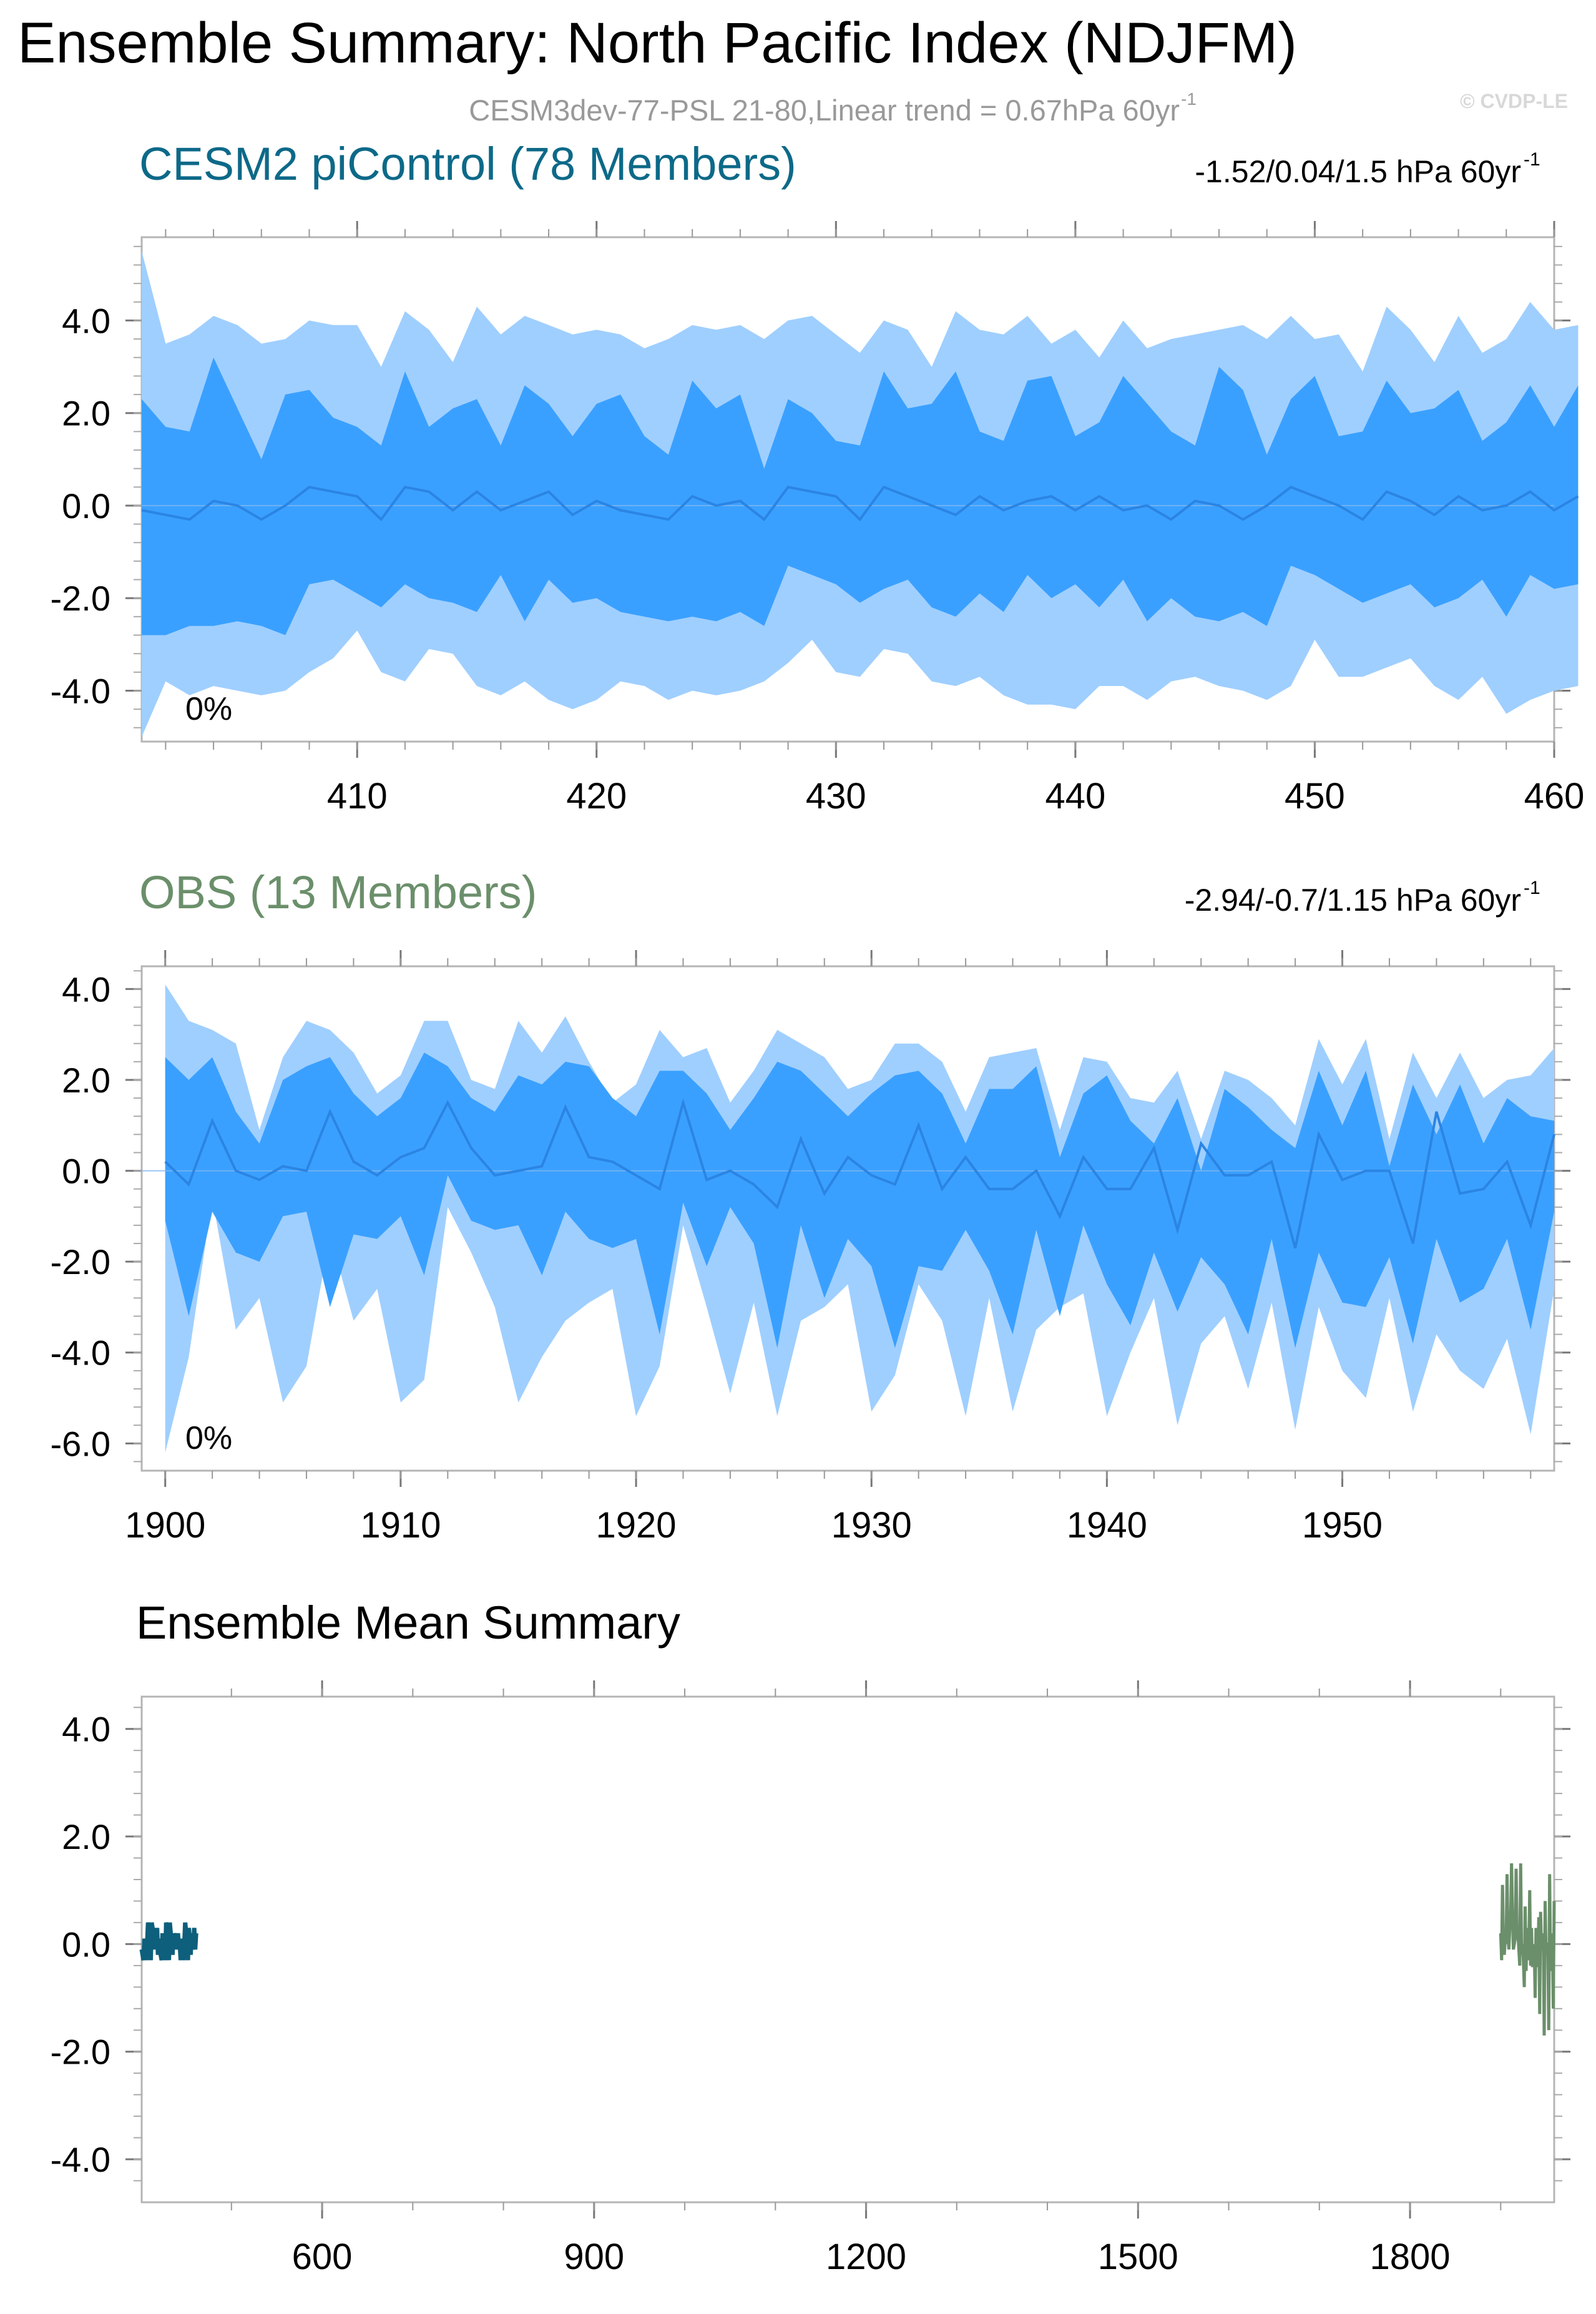  What do you see at coordinates (322, 2257) in the screenshot?
I see `ensemble-mean-xtick-label: 600` at bounding box center [322, 2257].